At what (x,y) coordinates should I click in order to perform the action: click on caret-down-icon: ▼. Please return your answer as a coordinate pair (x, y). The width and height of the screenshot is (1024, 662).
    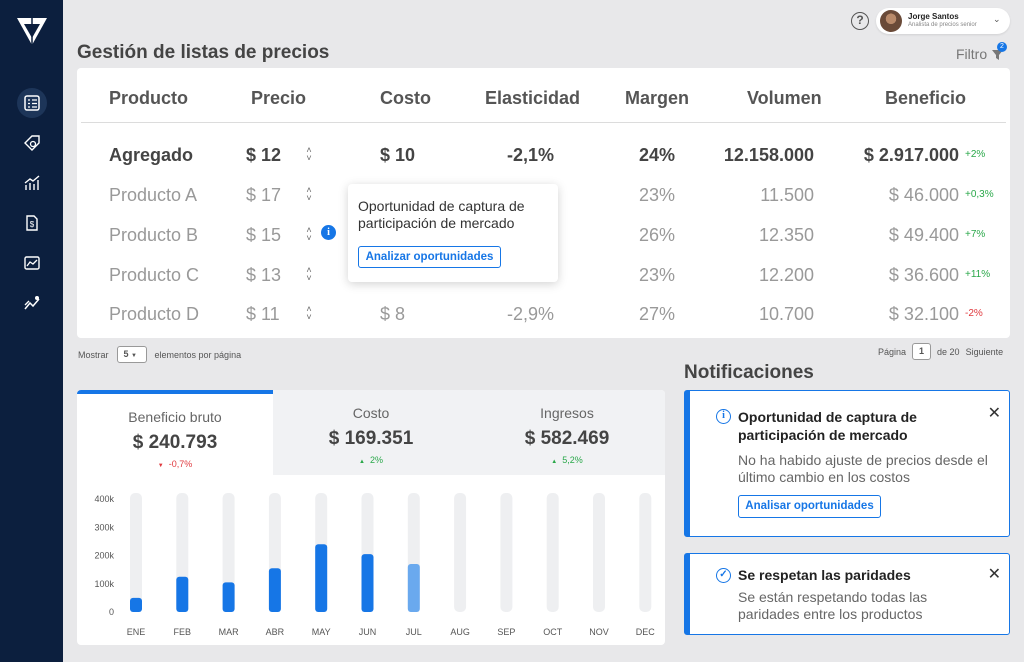
    Looking at the image, I should click on (134, 356).